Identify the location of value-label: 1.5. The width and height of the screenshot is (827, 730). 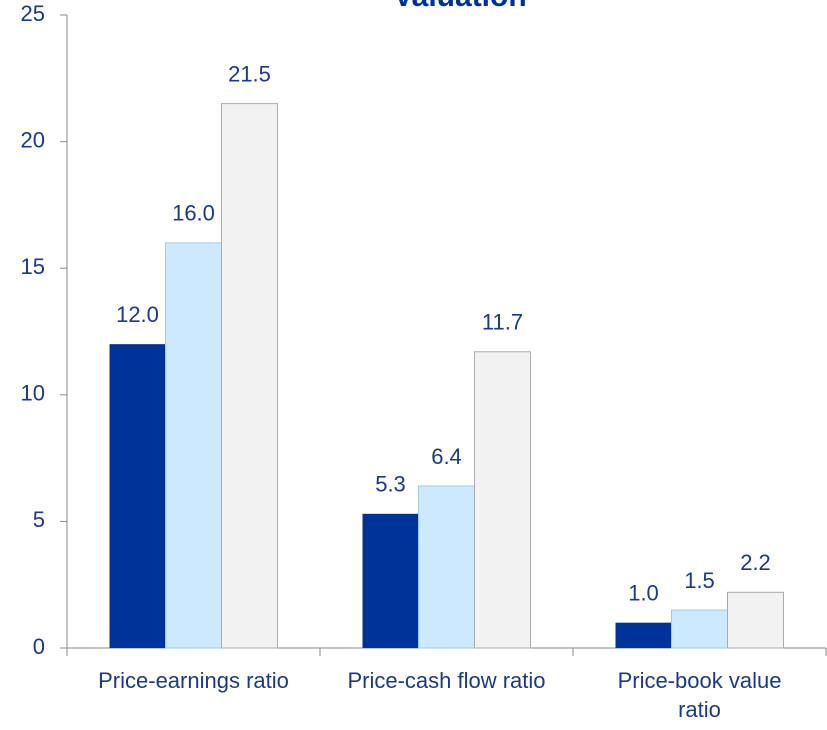
(699, 580).